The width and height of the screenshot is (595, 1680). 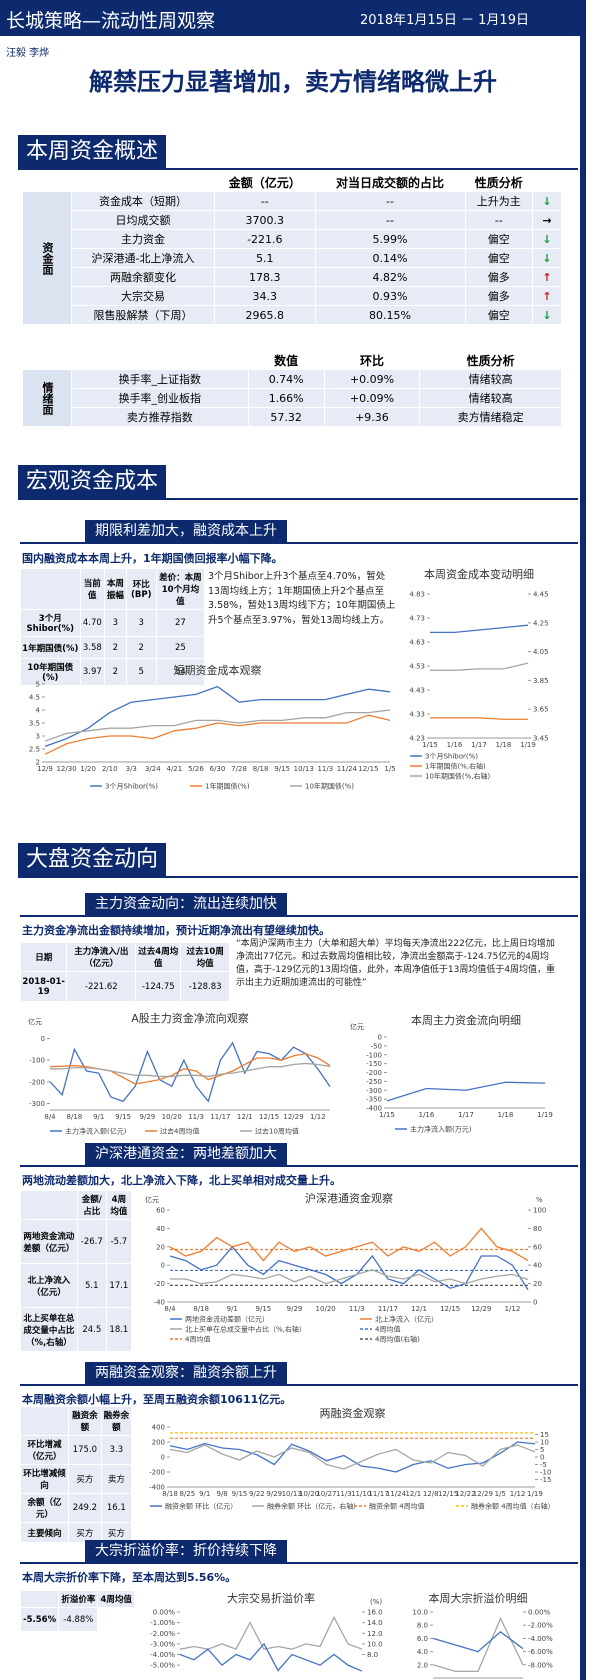 What do you see at coordinates (374, 1082) in the screenshot?
I see `tick-label: -250` at bounding box center [374, 1082].